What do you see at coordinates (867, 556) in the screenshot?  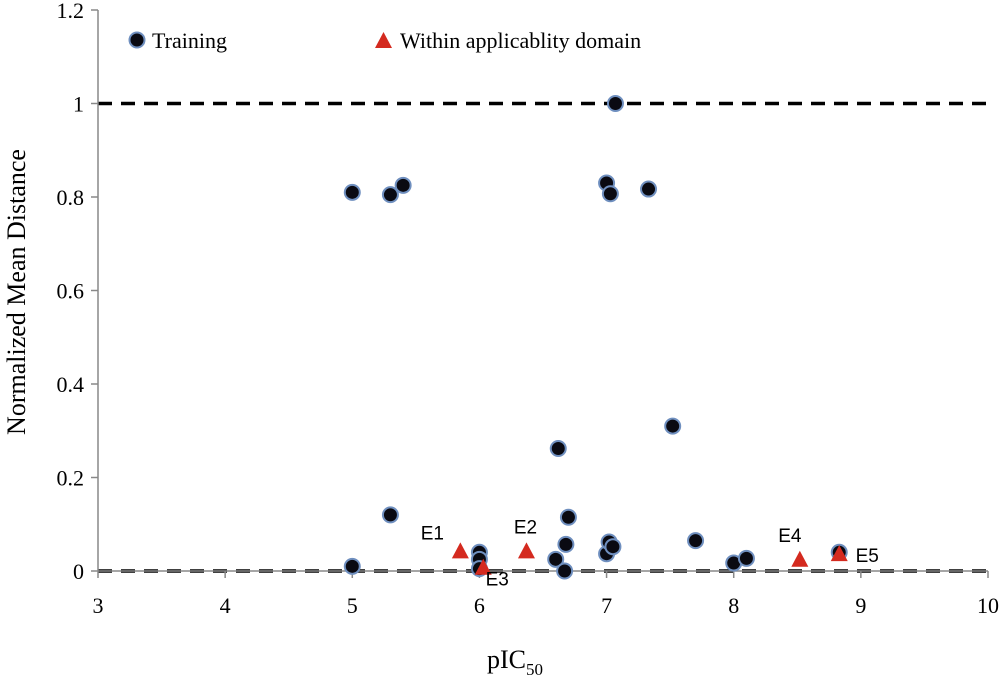 I see `point-label: E5` at bounding box center [867, 556].